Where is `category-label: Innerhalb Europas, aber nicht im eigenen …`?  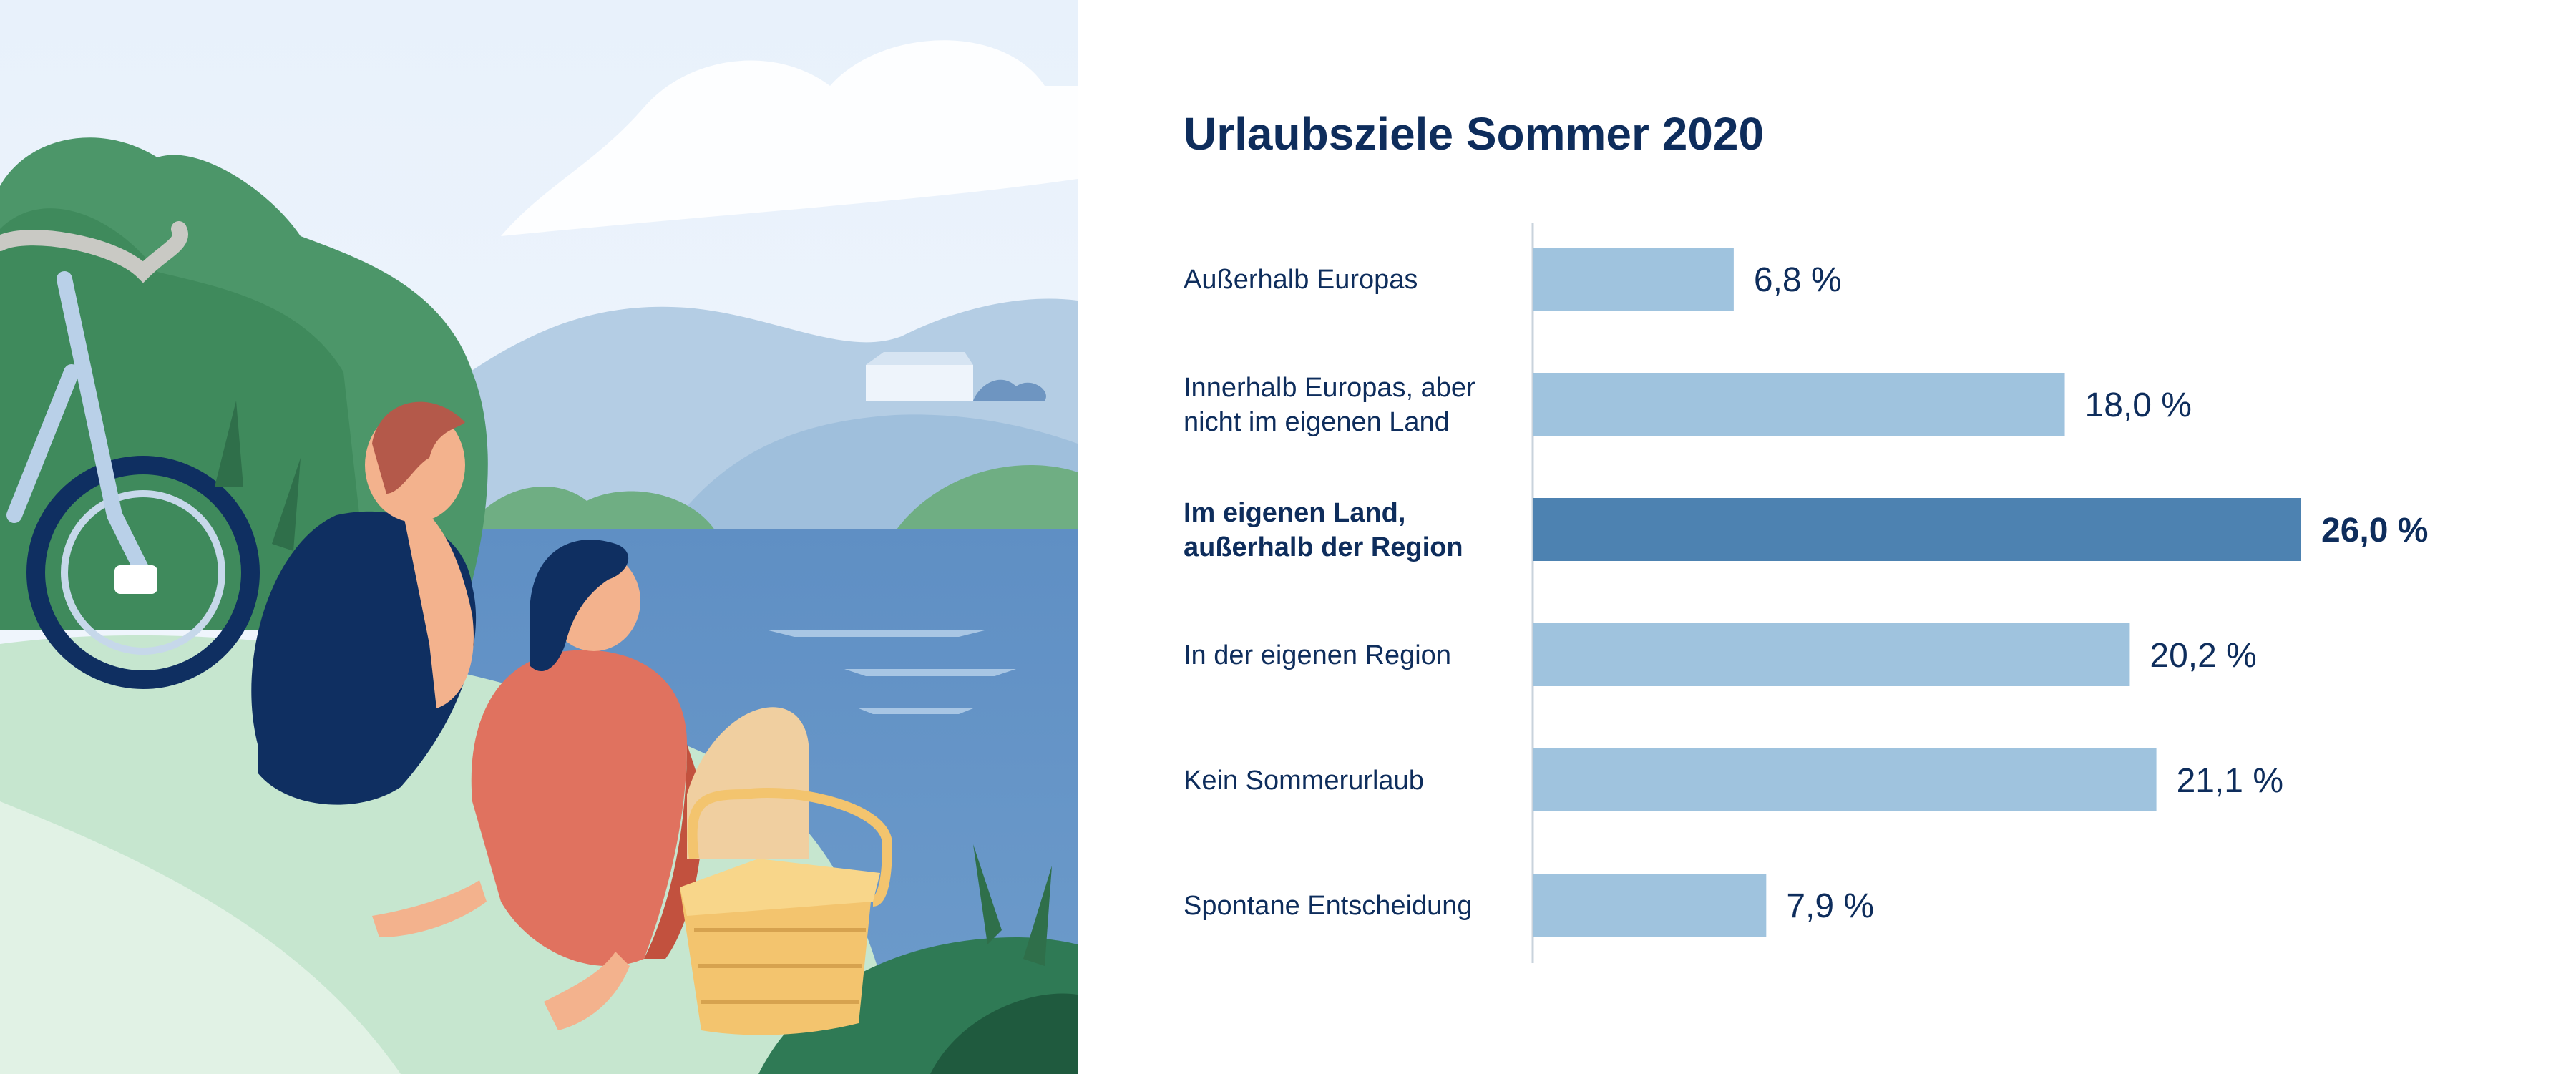
category-label: Innerhalb Europas, aber nicht im eigenen … is located at coordinates (1329, 405).